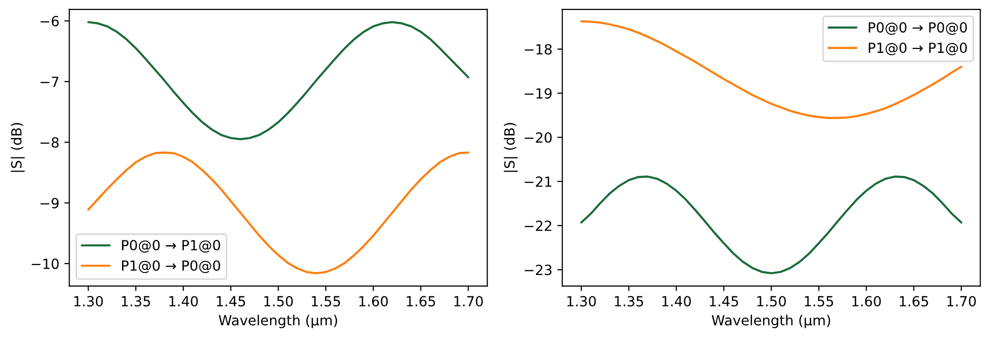 The height and width of the screenshot is (339, 990). Describe the element at coordinates (917, 49) in the screenshot. I see `legend-label: P1@0 → P1@0` at that location.